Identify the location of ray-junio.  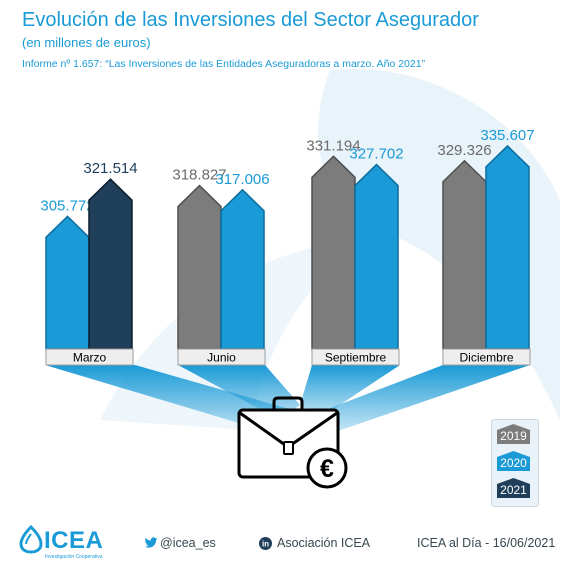
(239, 392).